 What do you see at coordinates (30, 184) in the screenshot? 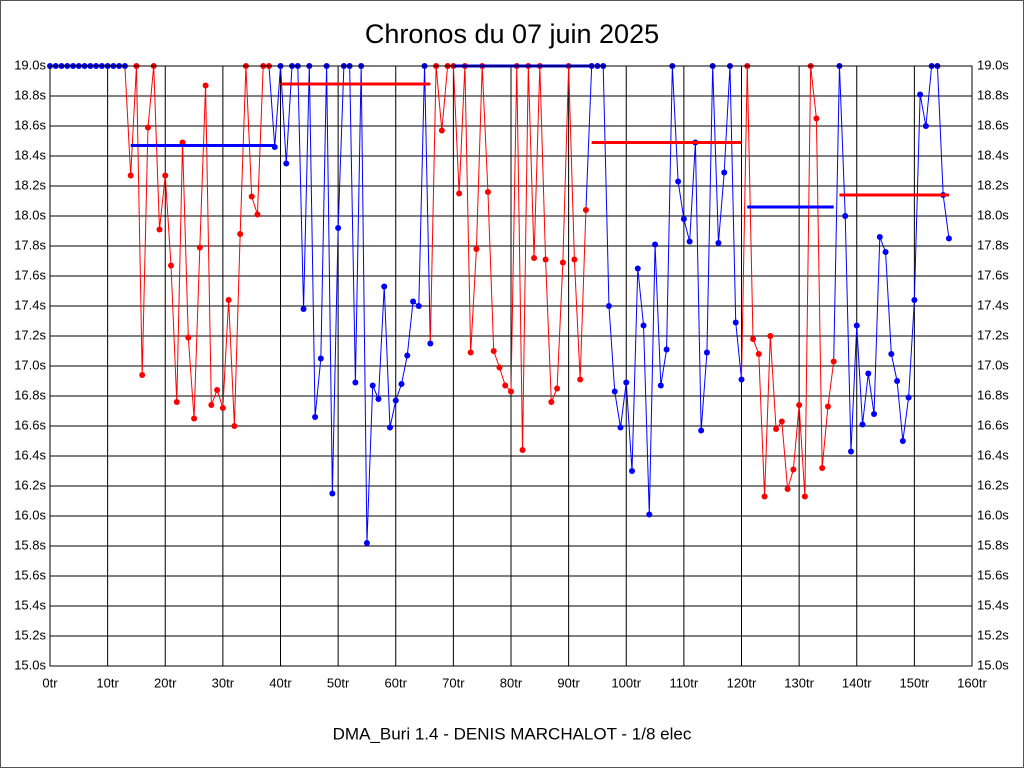
I see `y-tick-label: 18.2s` at bounding box center [30, 184].